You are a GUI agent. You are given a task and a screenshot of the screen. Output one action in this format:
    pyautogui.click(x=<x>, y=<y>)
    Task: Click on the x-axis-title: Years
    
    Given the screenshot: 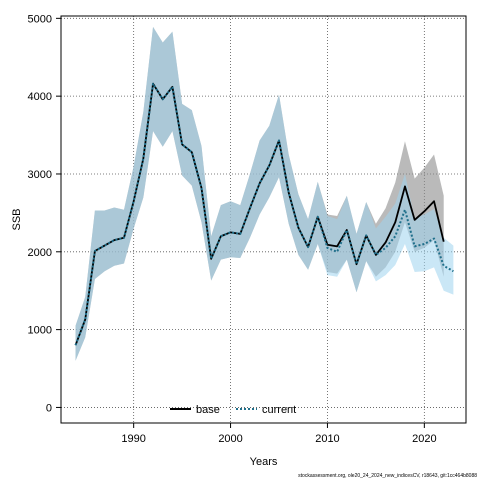 What is the action you would take?
    pyautogui.click(x=264, y=462)
    